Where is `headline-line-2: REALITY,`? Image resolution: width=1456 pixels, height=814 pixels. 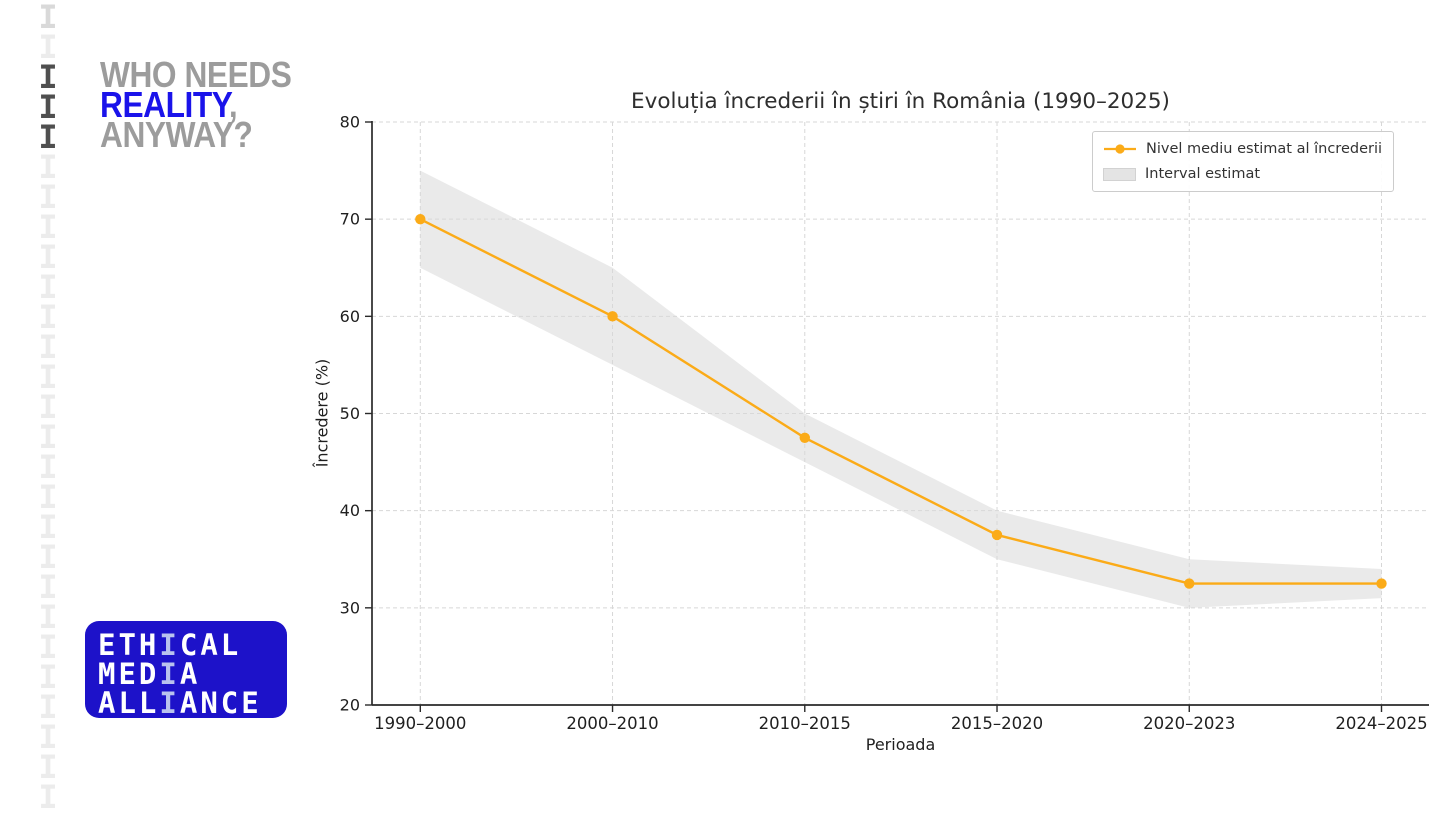 headline-line-2: REALITY, is located at coordinates (195, 105).